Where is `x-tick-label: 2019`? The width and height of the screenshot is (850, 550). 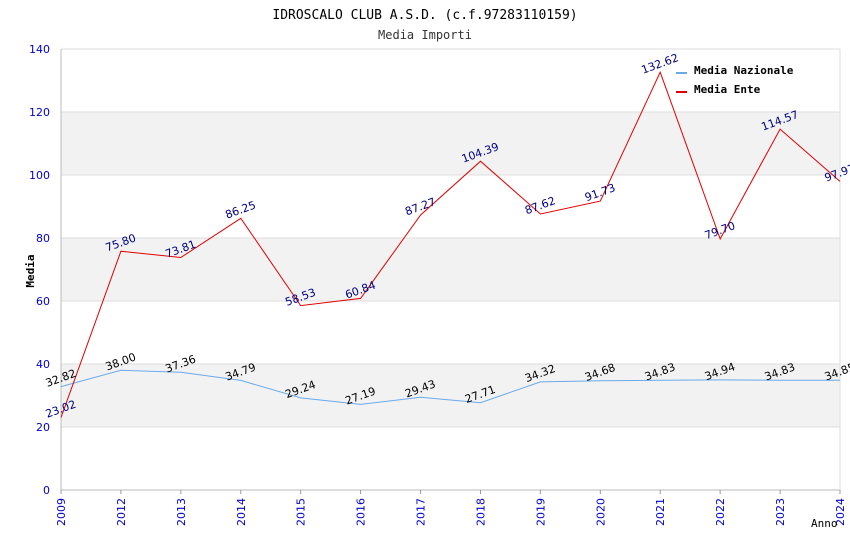
x-tick-label: 2019 is located at coordinates (540, 512).